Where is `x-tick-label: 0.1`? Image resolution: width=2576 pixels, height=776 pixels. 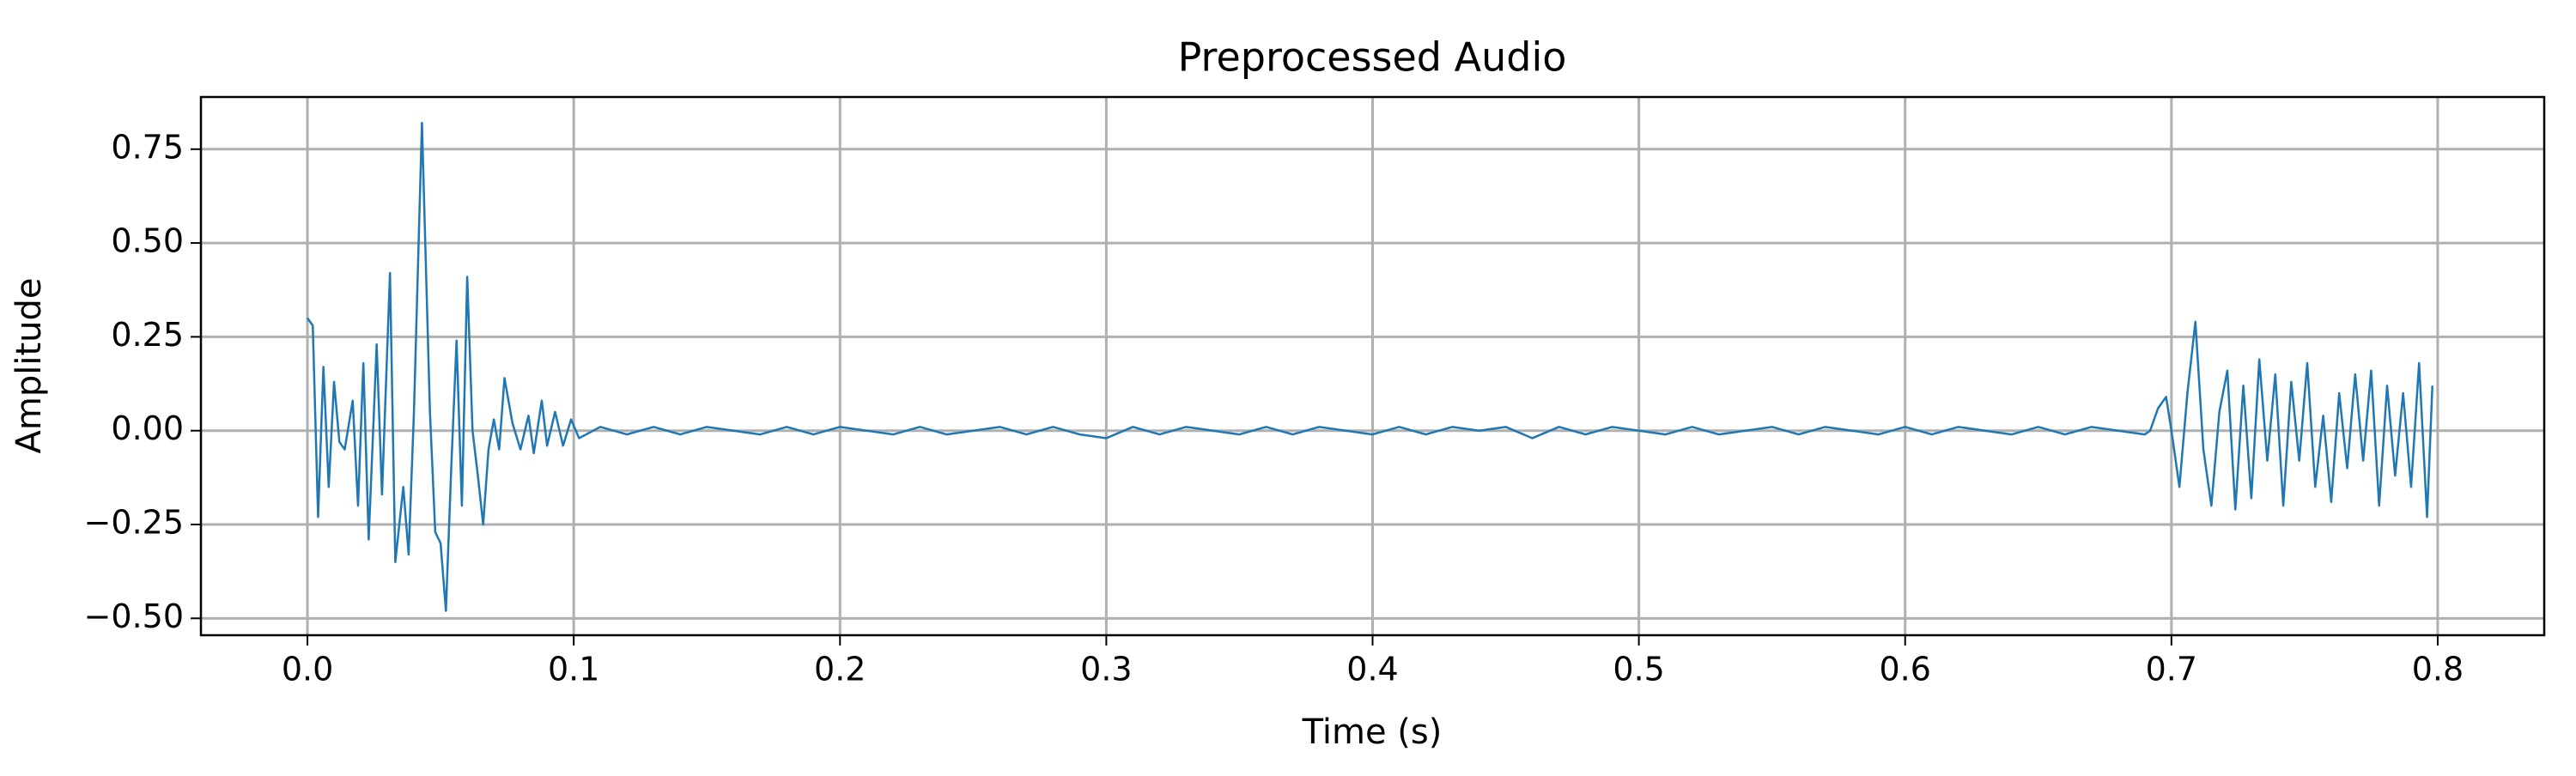 x-tick-label: 0.1 is located at coordinates (574, 669).